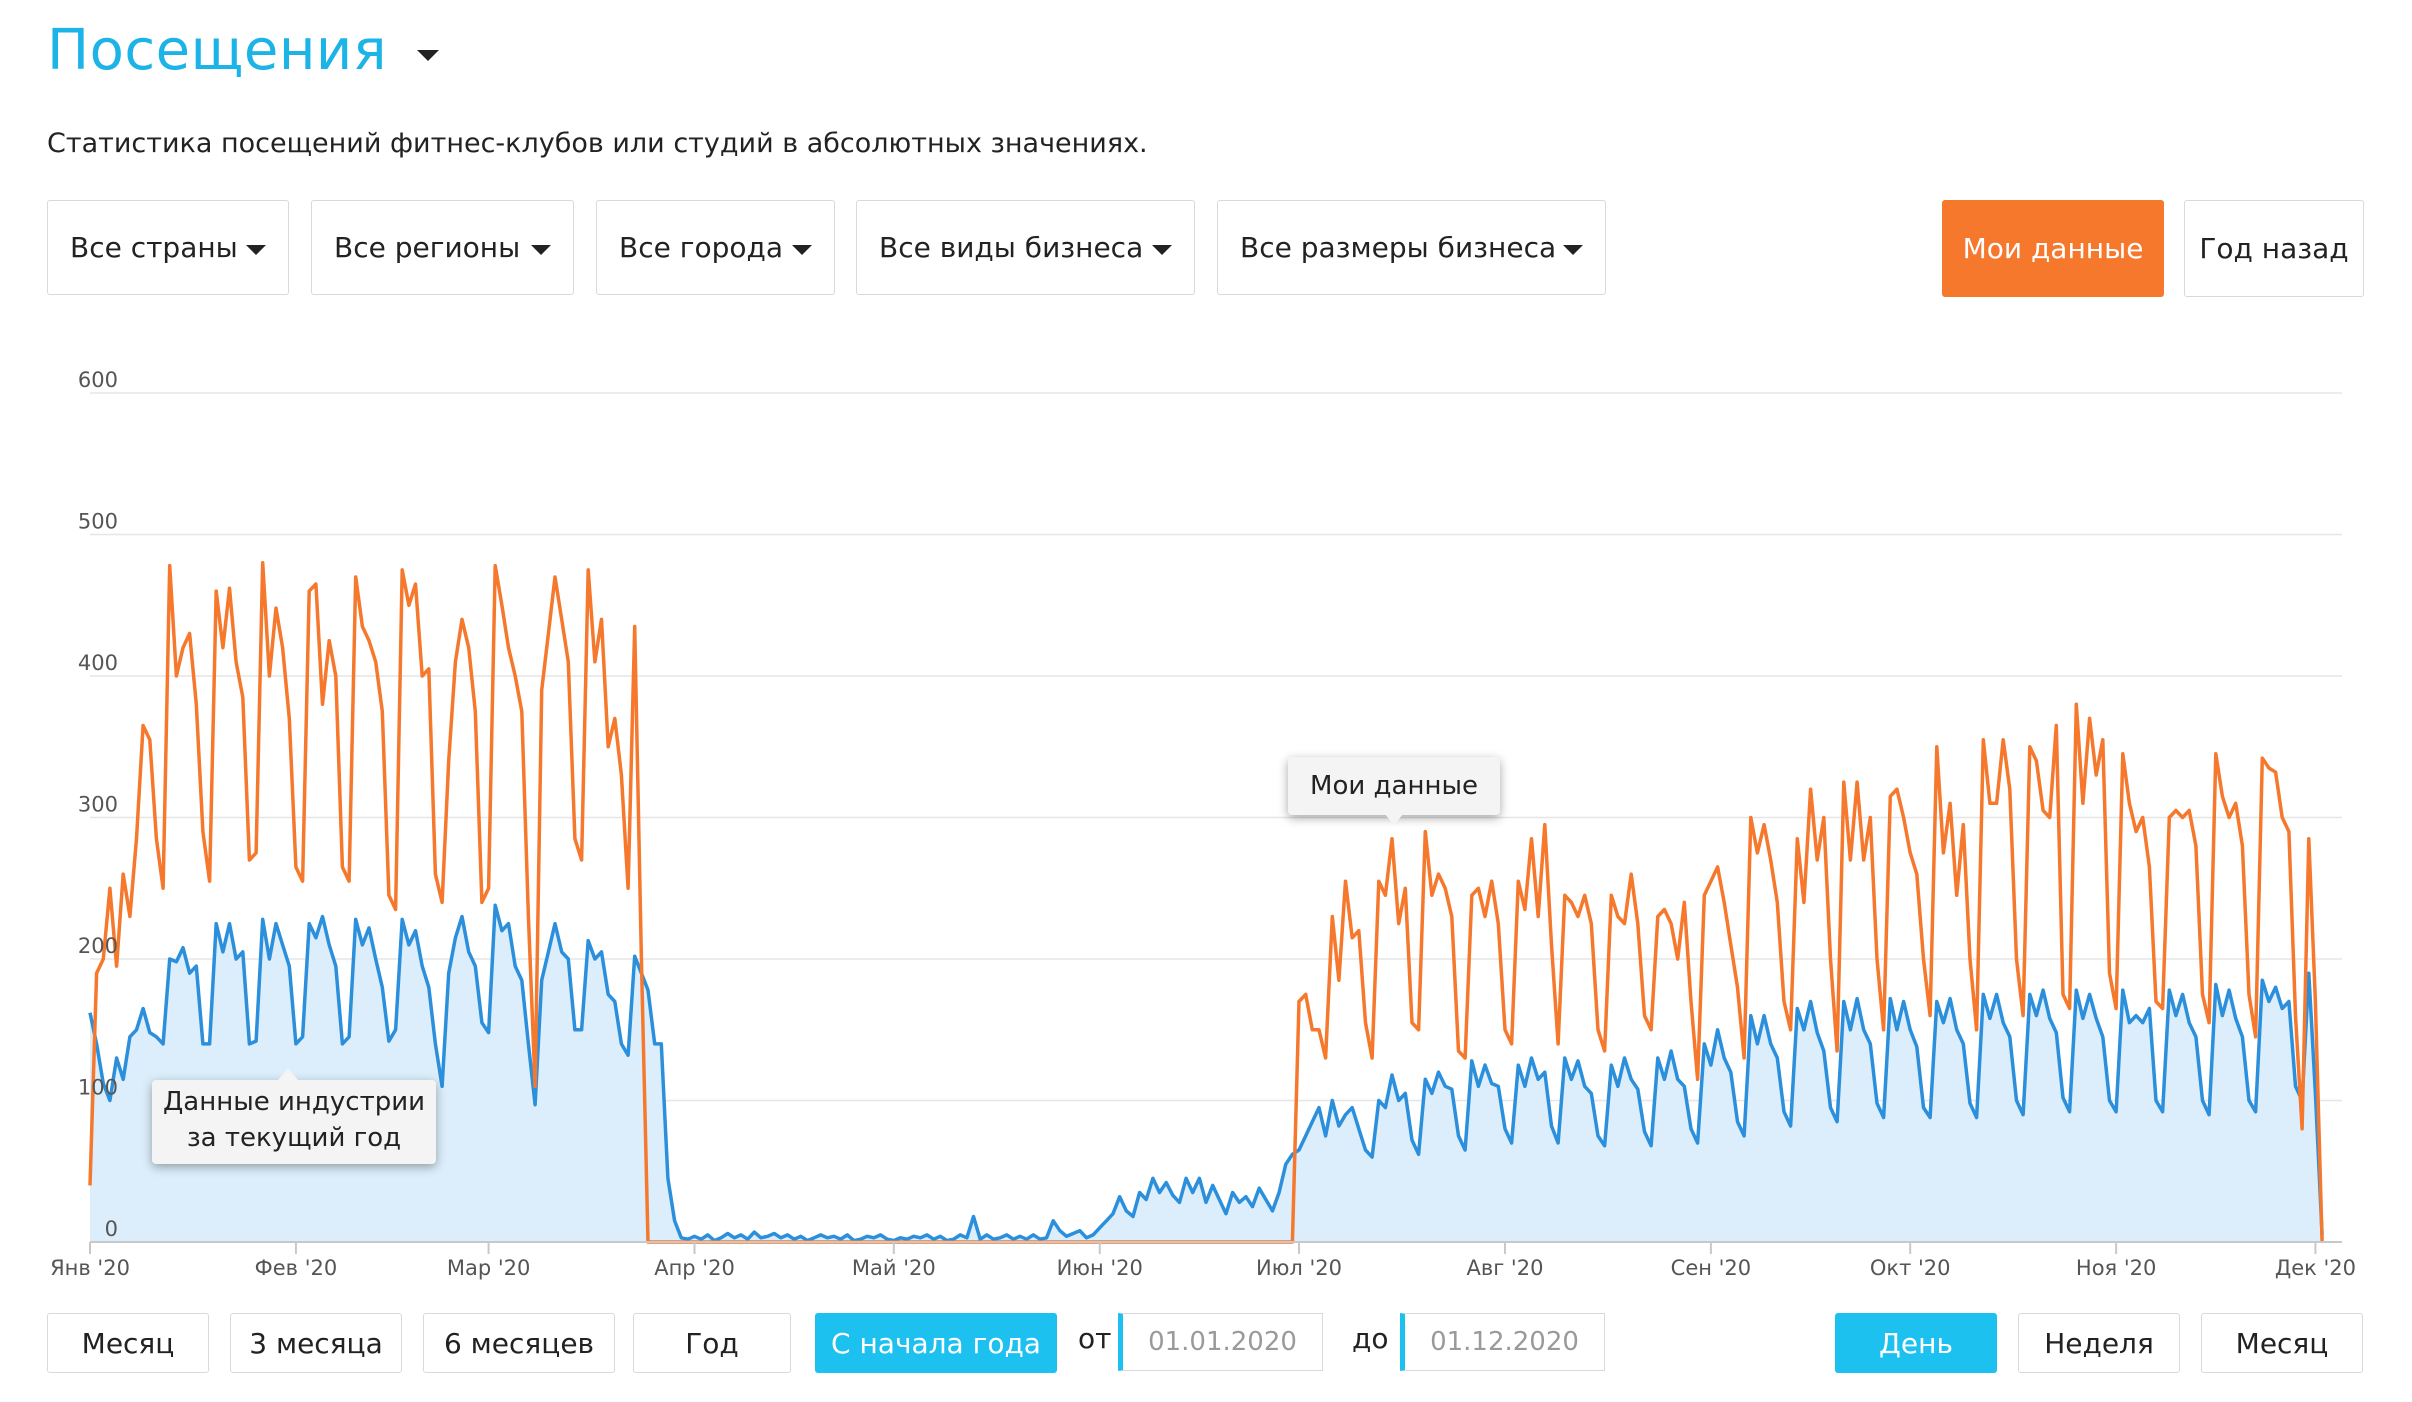 Image resolution: width=2412 pixels, height=1402 pixels. What do you see at coordinates (701, 247) in the screenshot?
I see `city-filter-label: Все города` at bounding box center [701, 247].